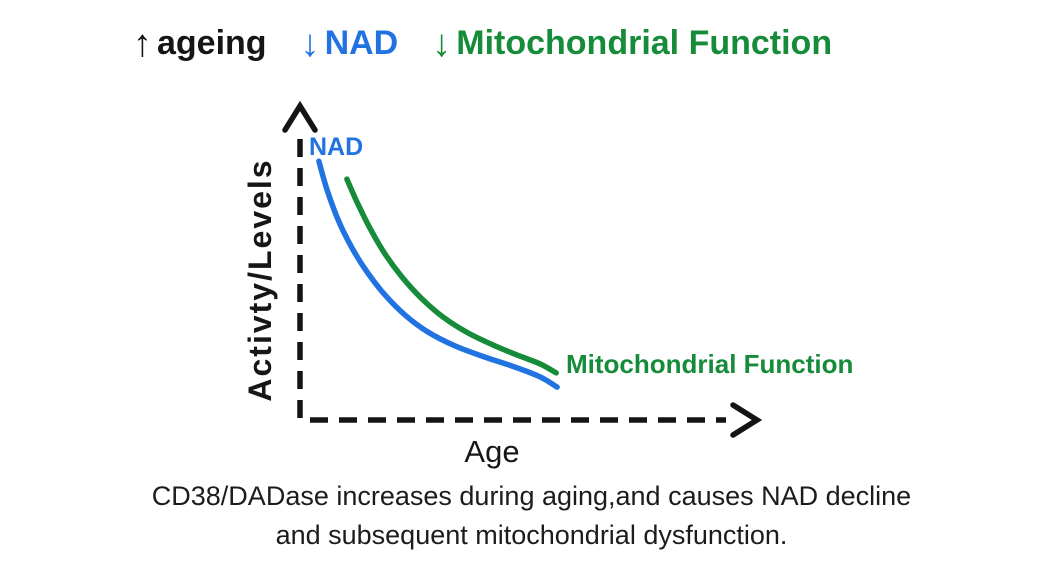 This screenshot has height=570, width=1063. I want to click on x-axis, so click(536, 420).